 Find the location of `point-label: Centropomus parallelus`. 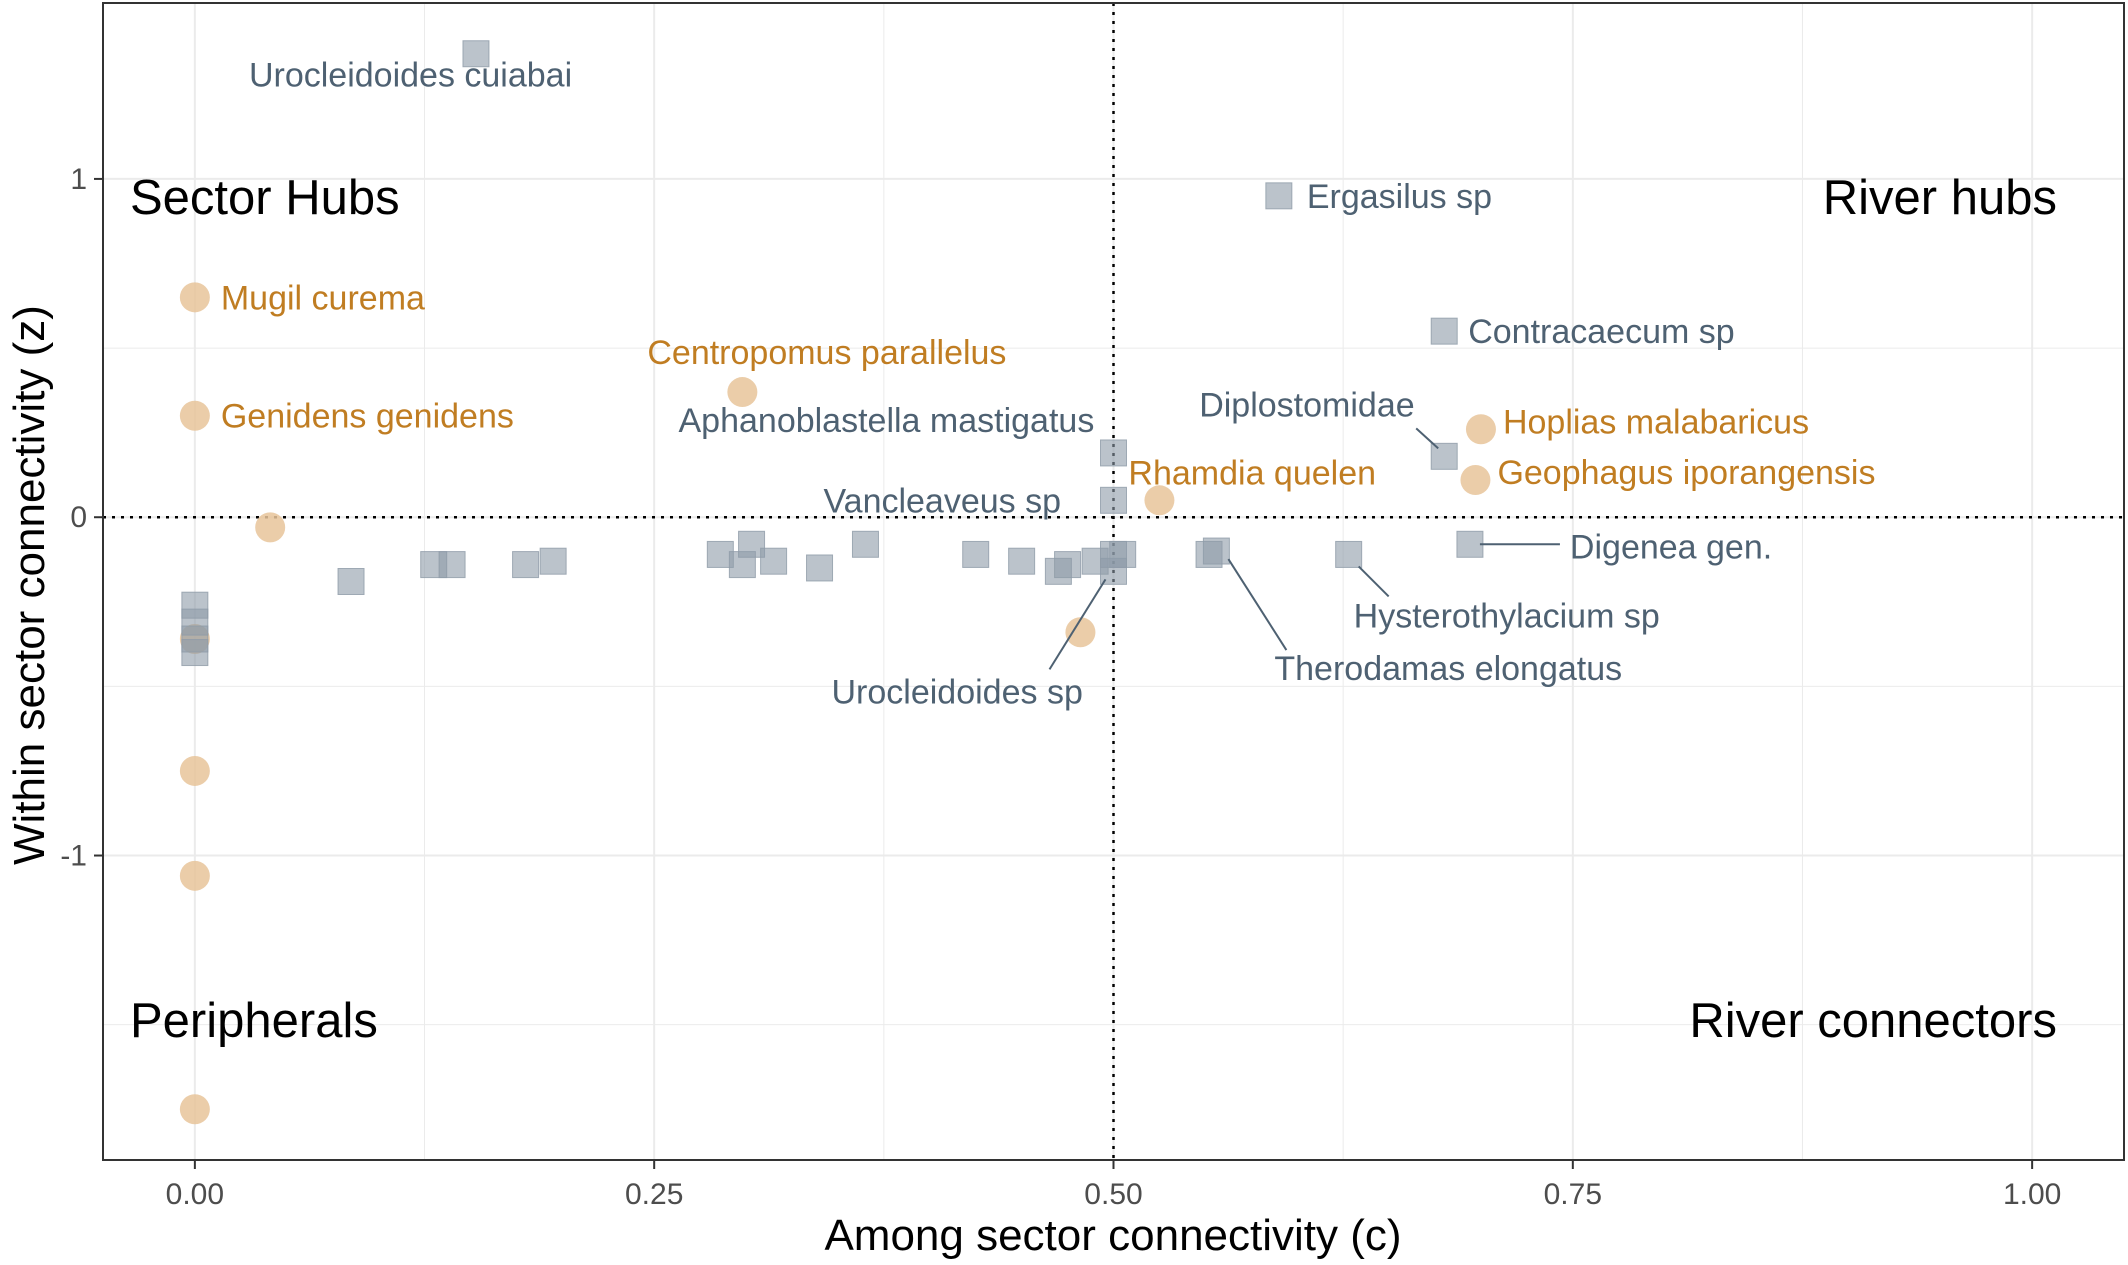

point-label: Centropomus parallelus is located at coordinates (826, 353).